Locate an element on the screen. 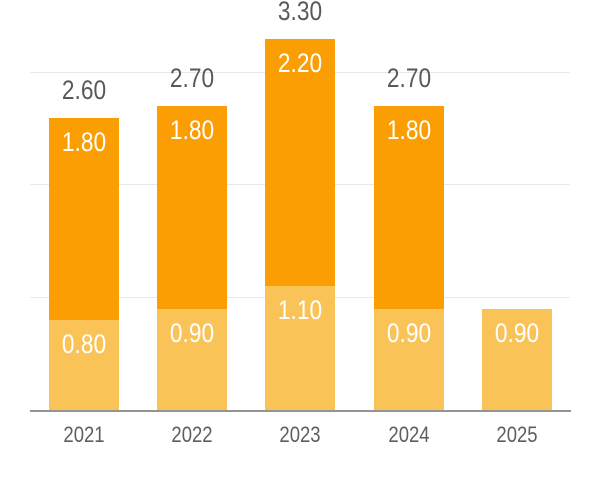  x-tick-label: 2024 is located at coordinates (409, 434).